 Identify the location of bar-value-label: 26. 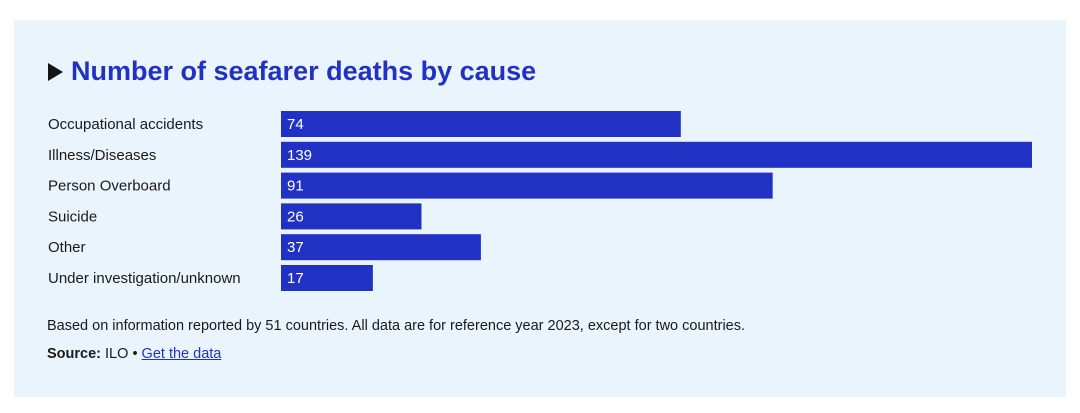
(295, 216).